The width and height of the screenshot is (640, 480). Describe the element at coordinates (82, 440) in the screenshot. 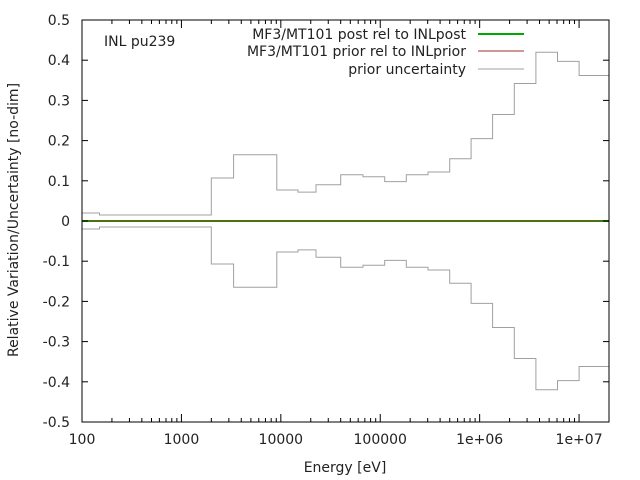

I see `x-tick-label: 100` at that location.